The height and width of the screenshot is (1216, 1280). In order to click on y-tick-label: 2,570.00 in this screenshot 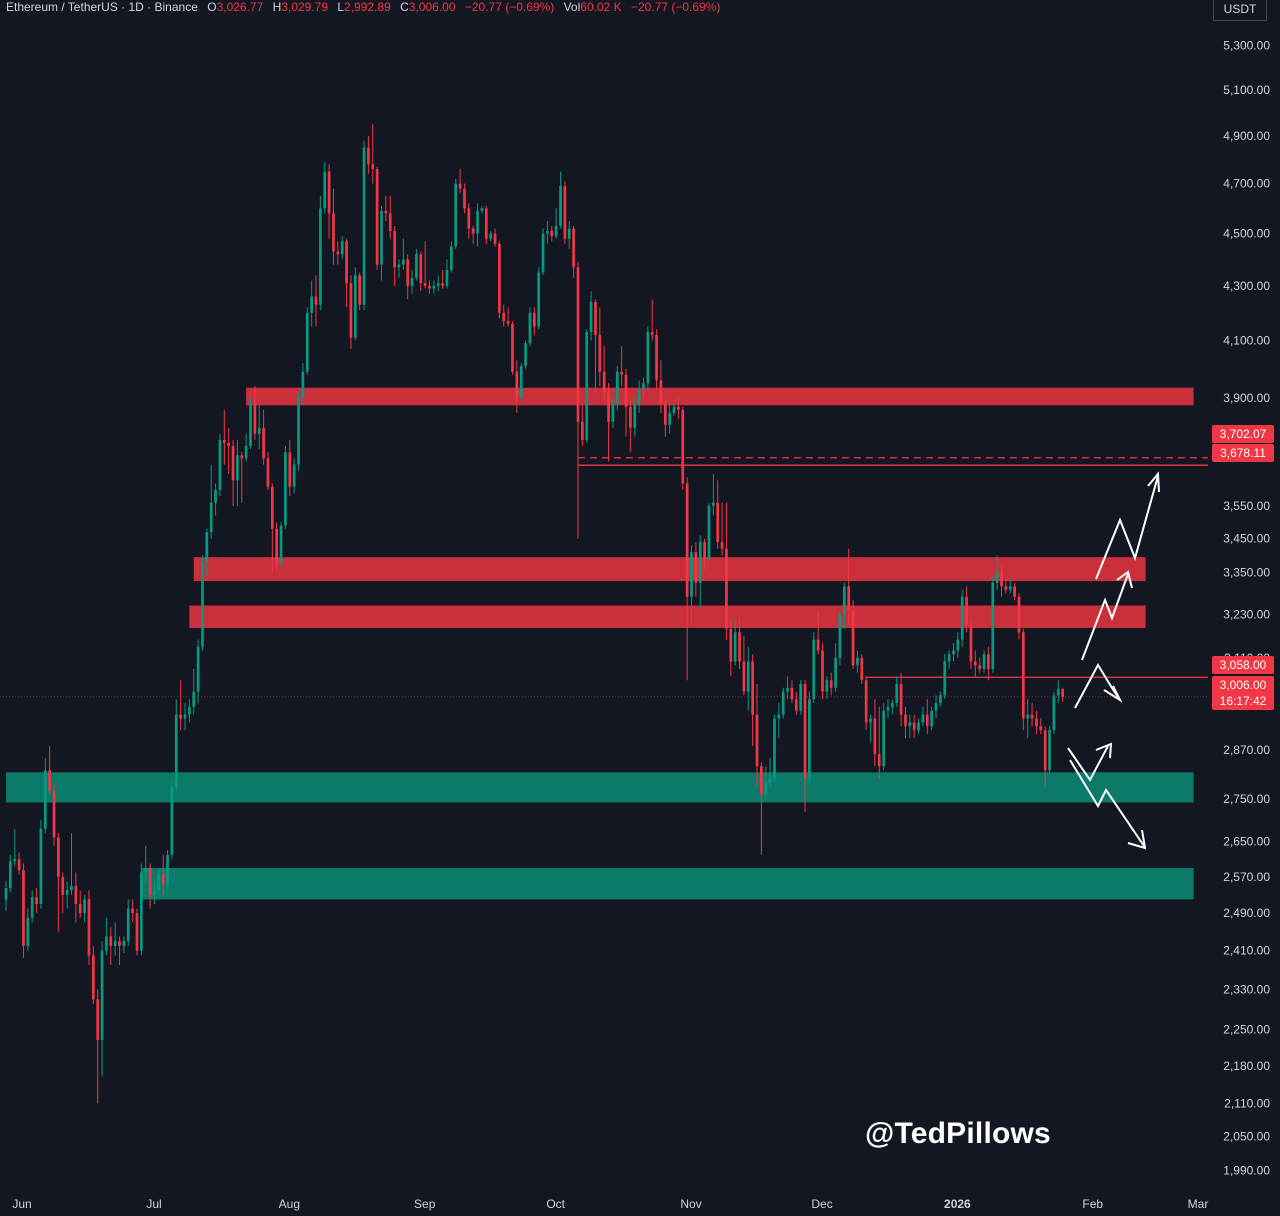, I will do `click(1246, 877)`.